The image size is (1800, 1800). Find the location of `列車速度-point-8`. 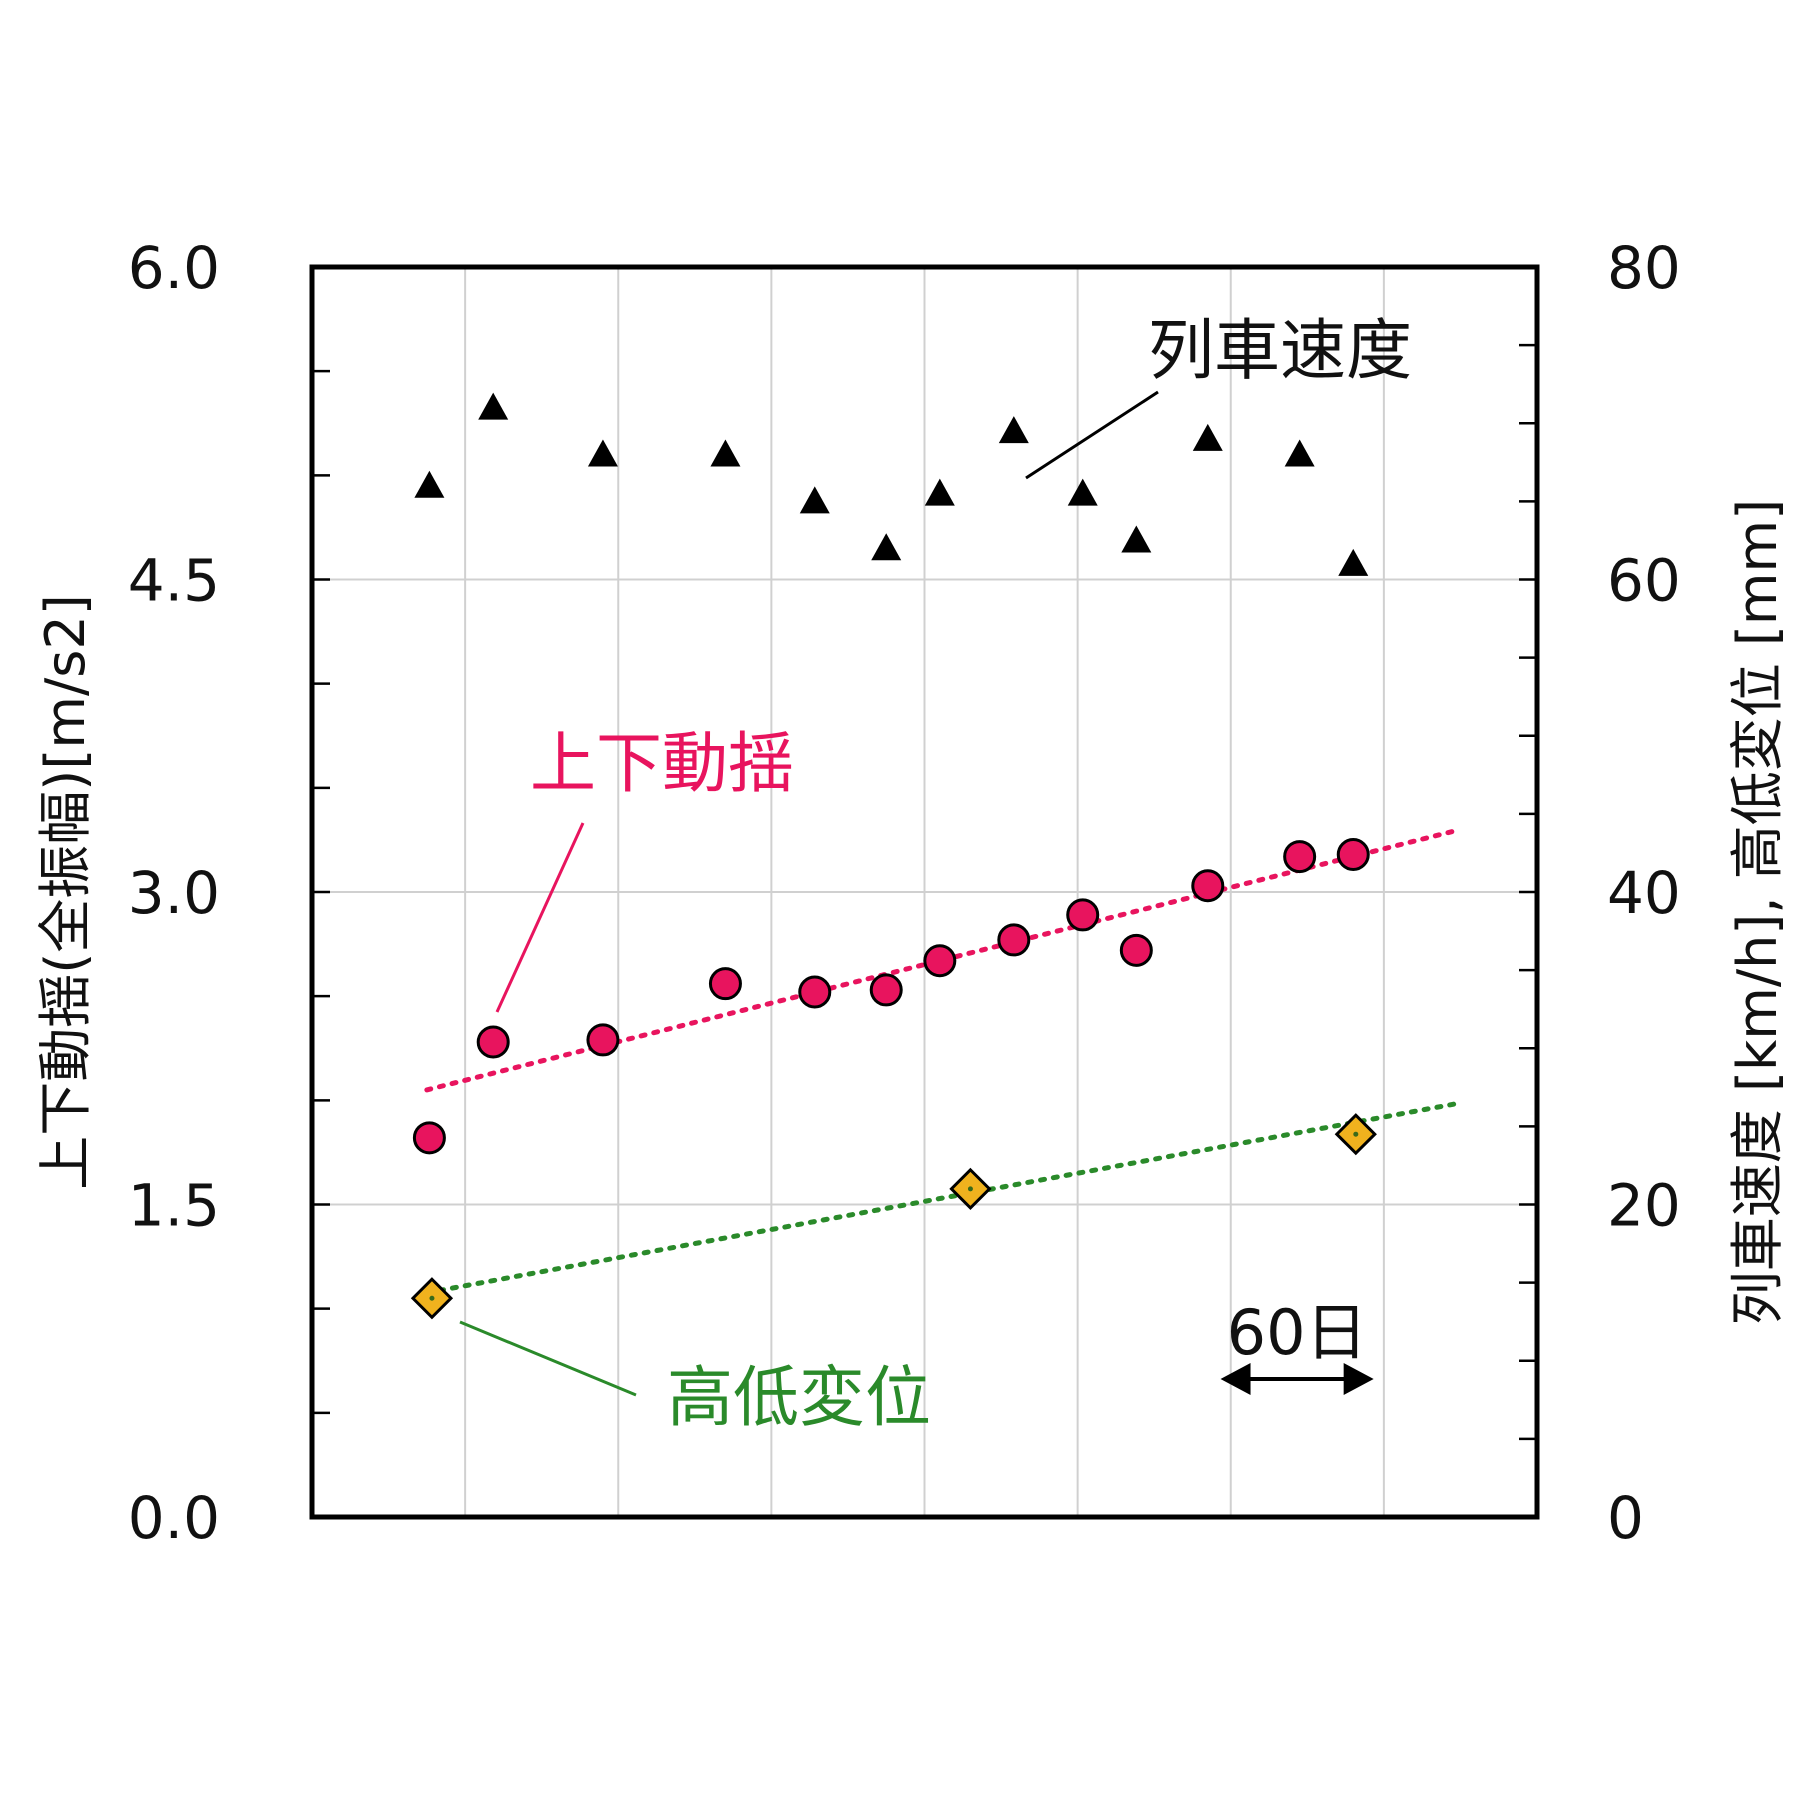

列車速度-point-8 is located at coordinates (1013, 430).